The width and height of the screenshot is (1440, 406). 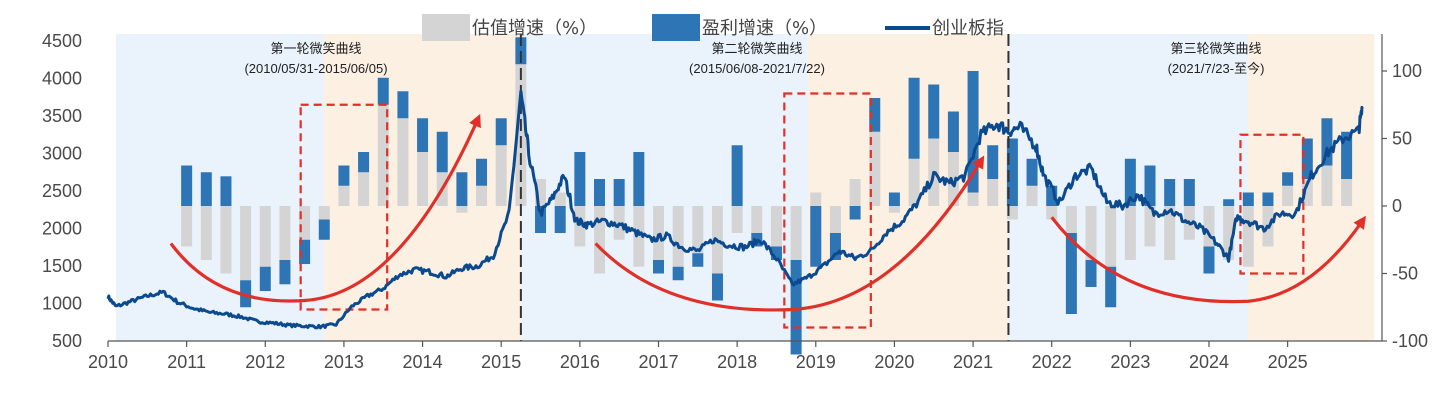 I want to click on legend-earnings-swatch, so click(x=676, y=27).